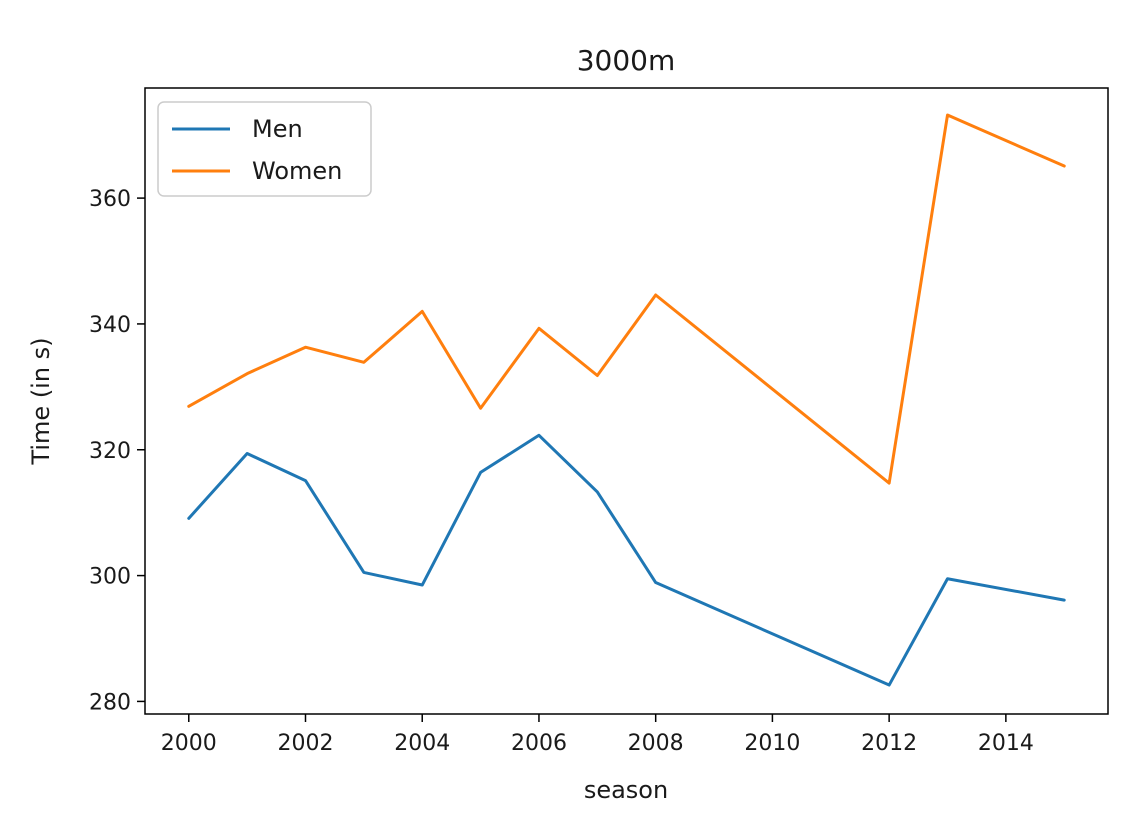 The height and width of the screenshot is (830, 1144). What do you see at coordinates (110, 702) in the screenshot?
I see `y-tick-label: 280` at bounding box center [110, 702].